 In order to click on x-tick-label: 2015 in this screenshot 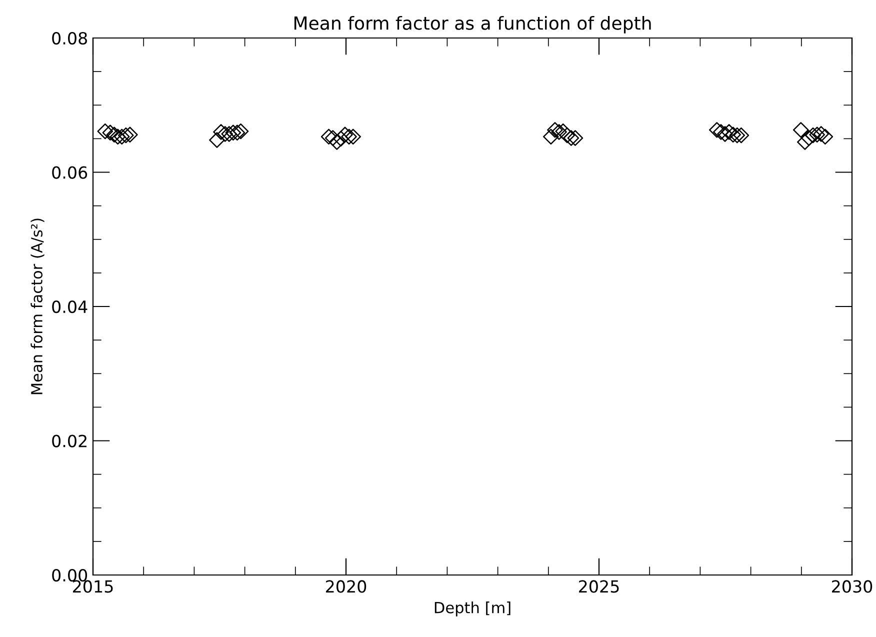, I will do `click(93, 586)`.